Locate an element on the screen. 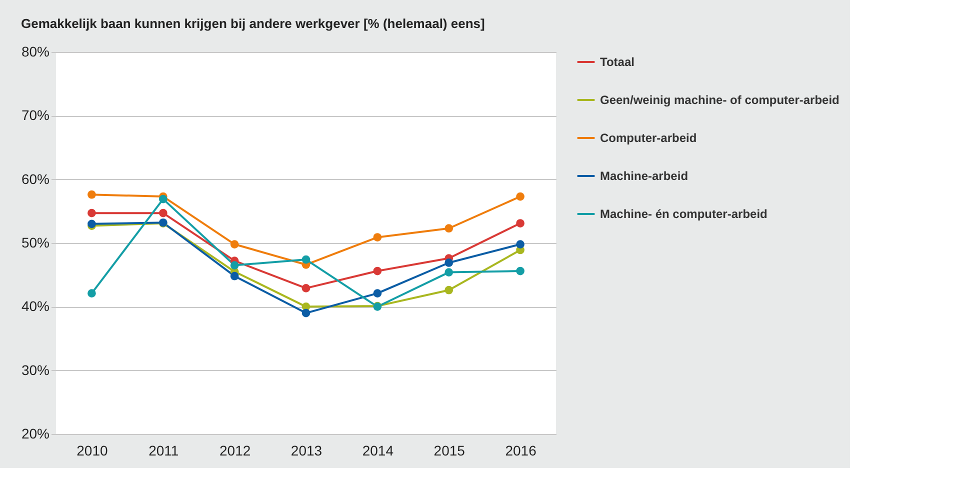 This screenshot has width=958, height=495. legend-label: Machine-arbeid is located at coordinates (644, 176).